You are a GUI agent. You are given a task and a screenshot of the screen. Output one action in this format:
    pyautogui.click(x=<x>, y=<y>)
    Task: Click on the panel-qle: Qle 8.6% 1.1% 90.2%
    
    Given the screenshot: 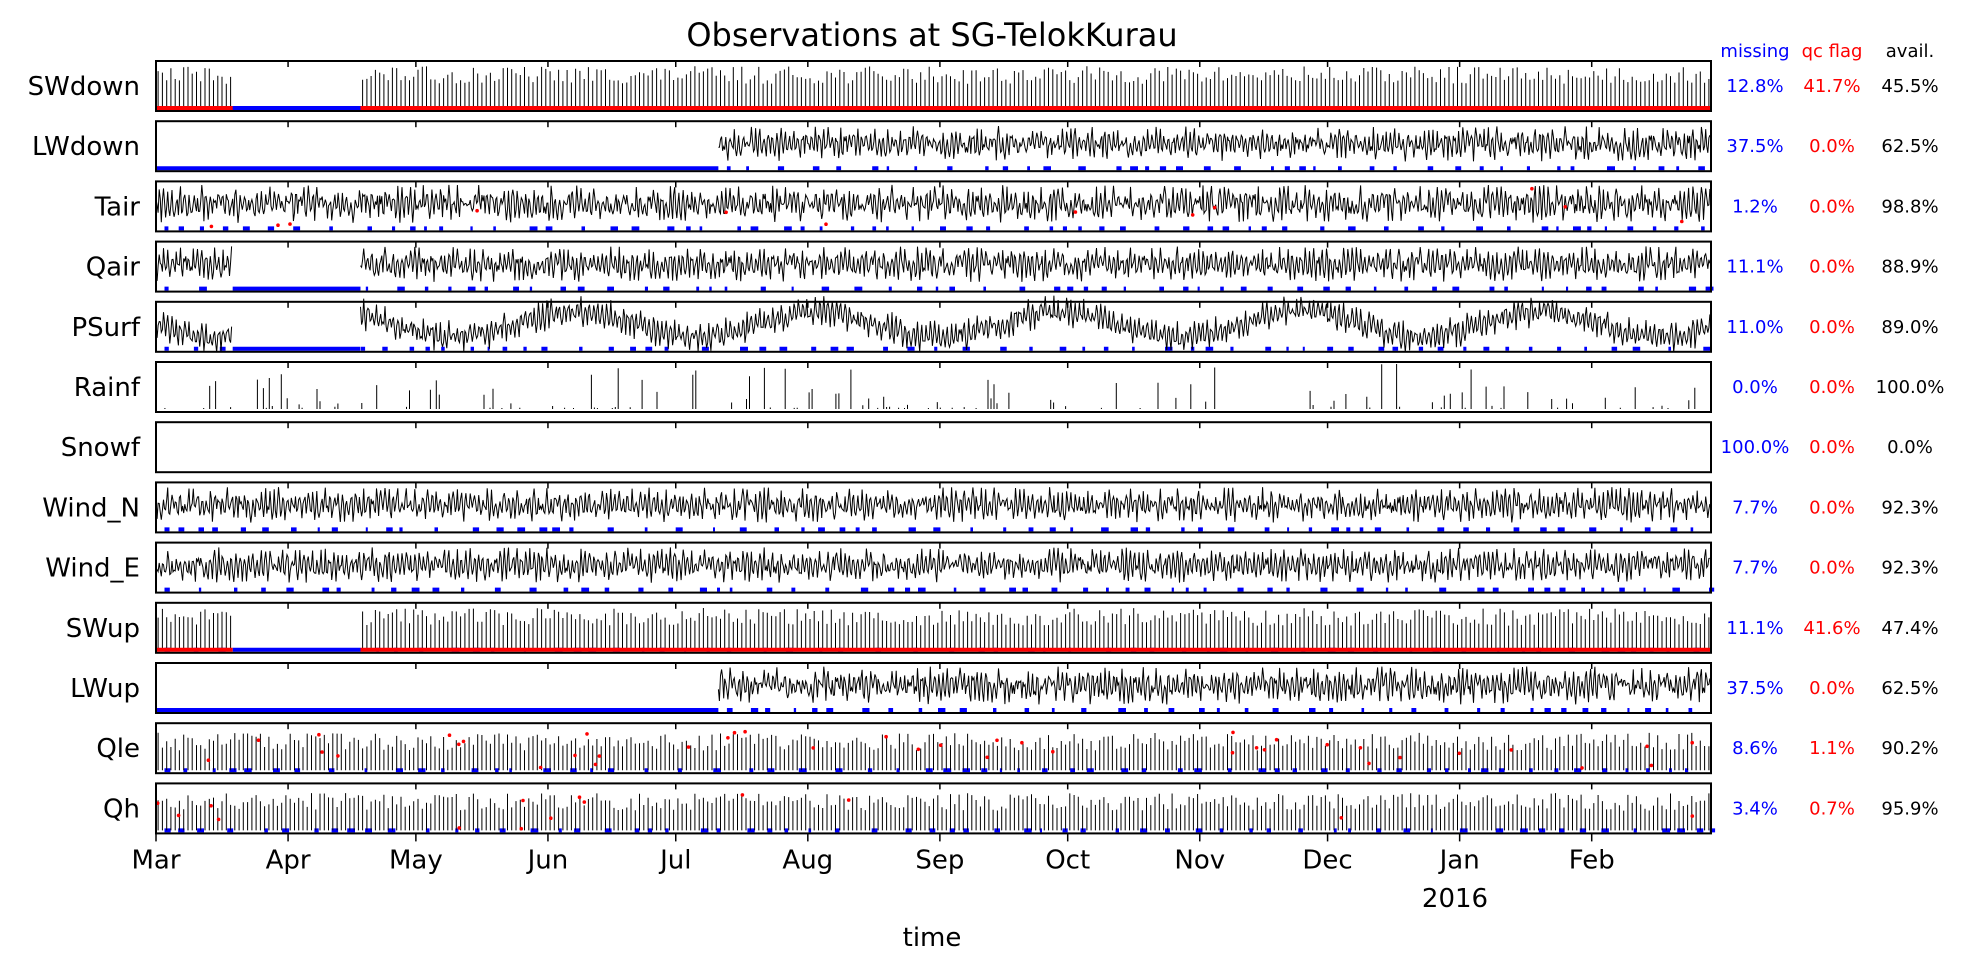 What is the action you would take?
    pyautogui.click(x=1017, y=748)
    